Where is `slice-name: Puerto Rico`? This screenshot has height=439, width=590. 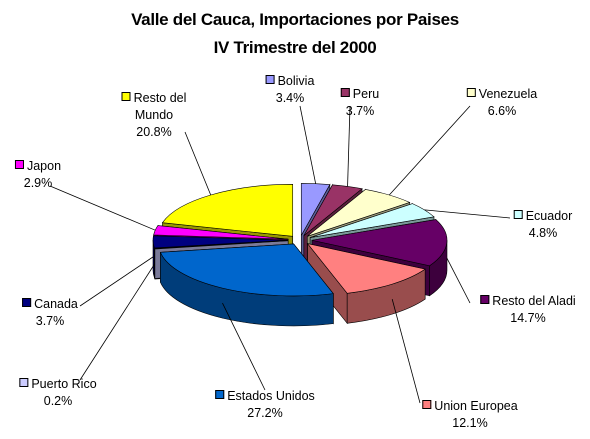
slice-name: Puerto Rico is located at coordinates (64, 384).